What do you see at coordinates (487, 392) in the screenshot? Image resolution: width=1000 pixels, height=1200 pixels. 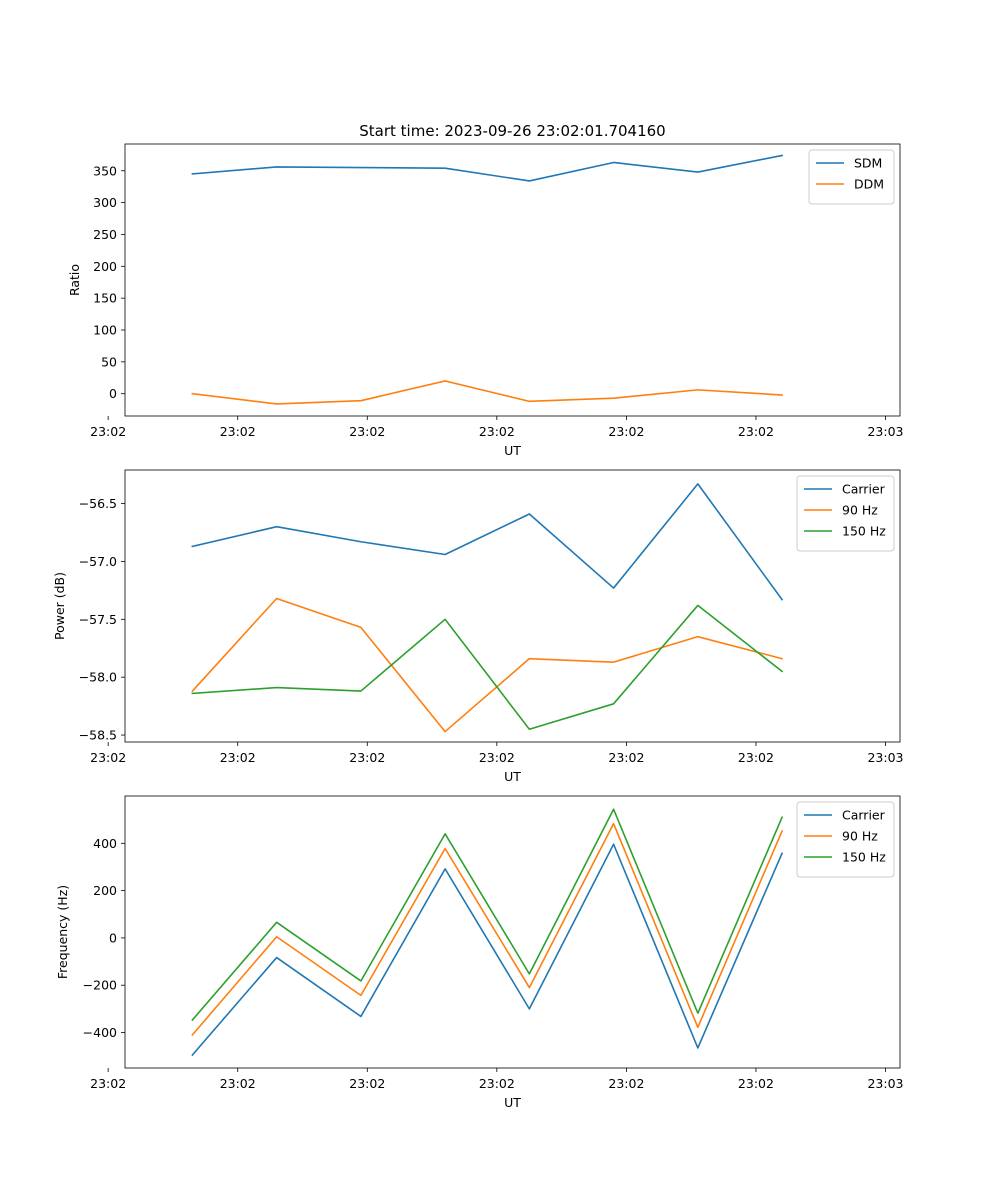 I see `series-line-ddm` at bounding box center [487, 392].